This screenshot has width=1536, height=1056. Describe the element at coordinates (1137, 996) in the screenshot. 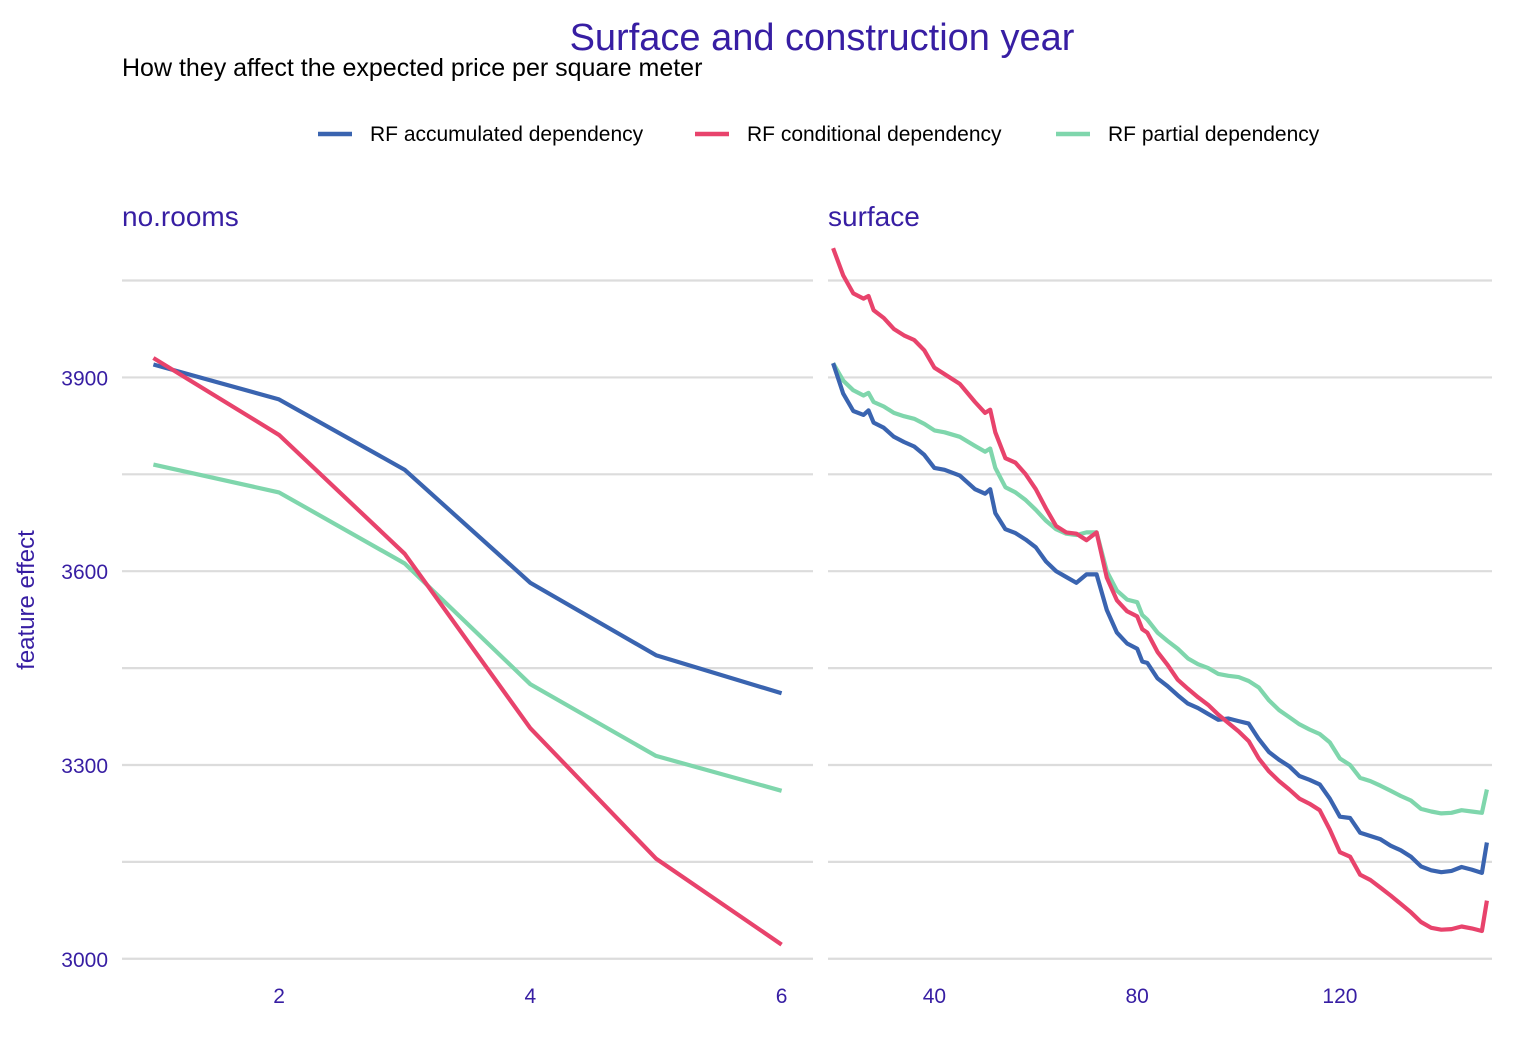

I see `x-tick-label: 80` at that location.